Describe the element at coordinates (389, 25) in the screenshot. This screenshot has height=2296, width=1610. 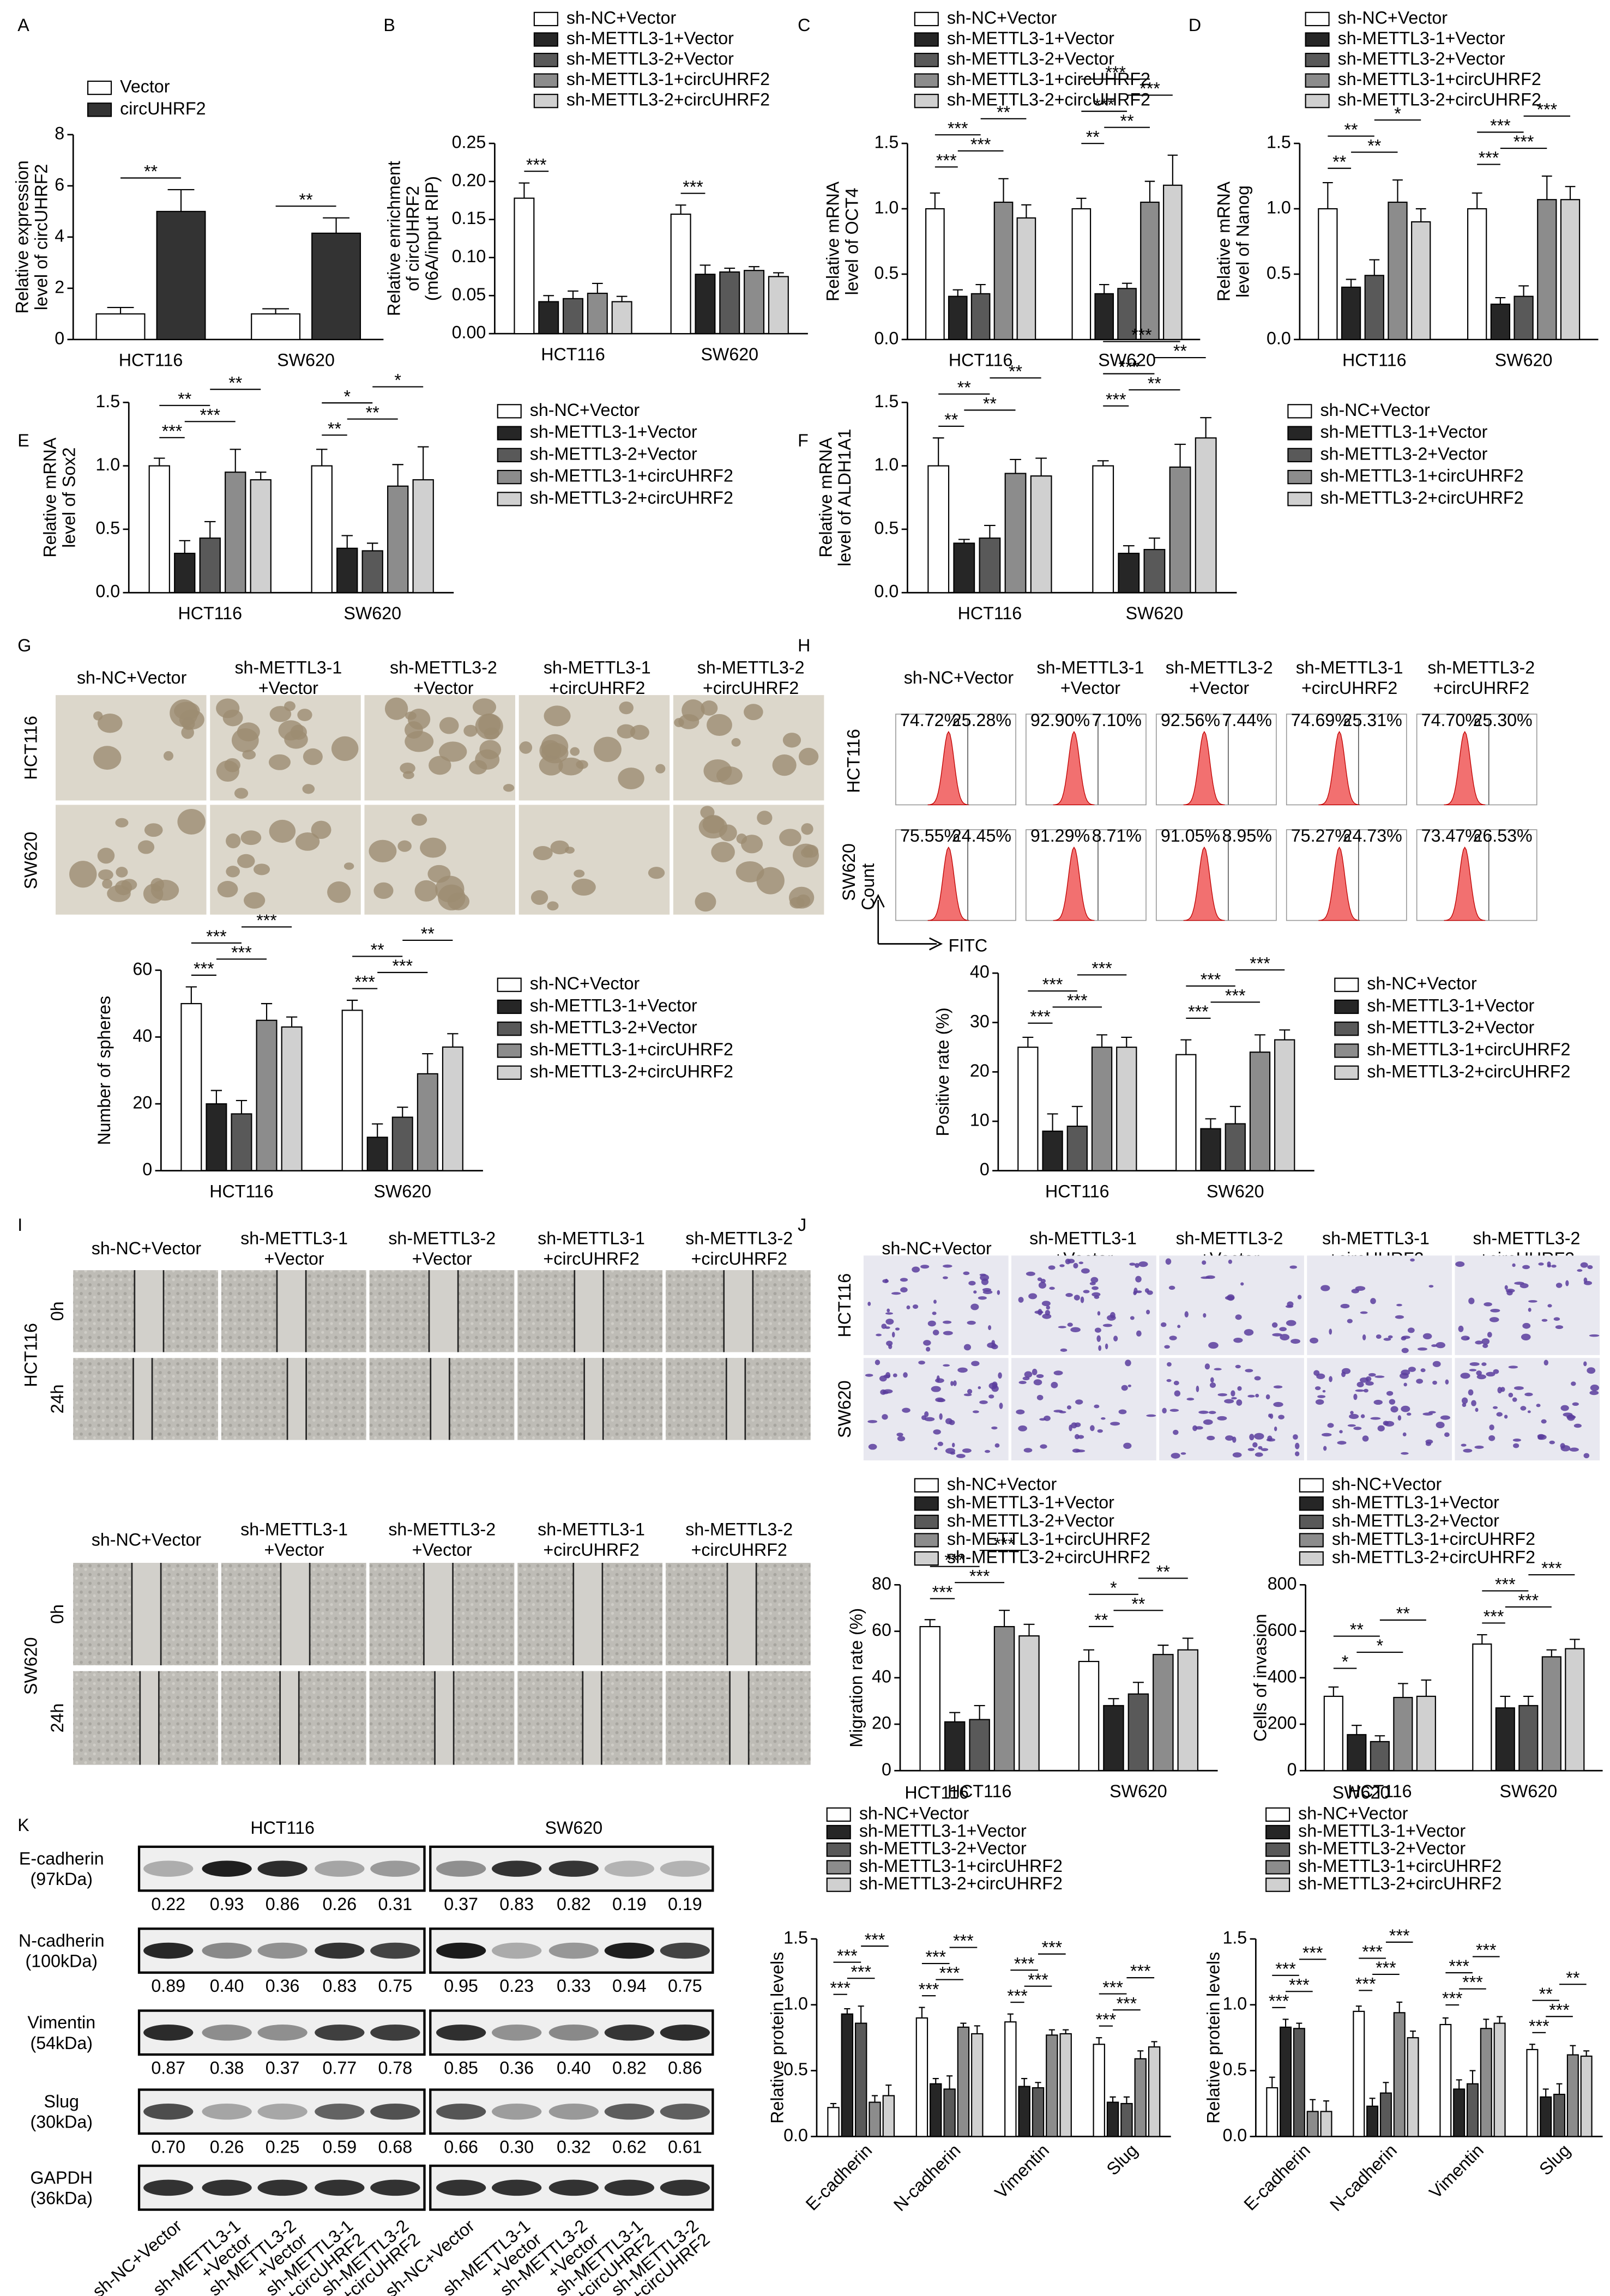
I see `panel-label: B` at that location.